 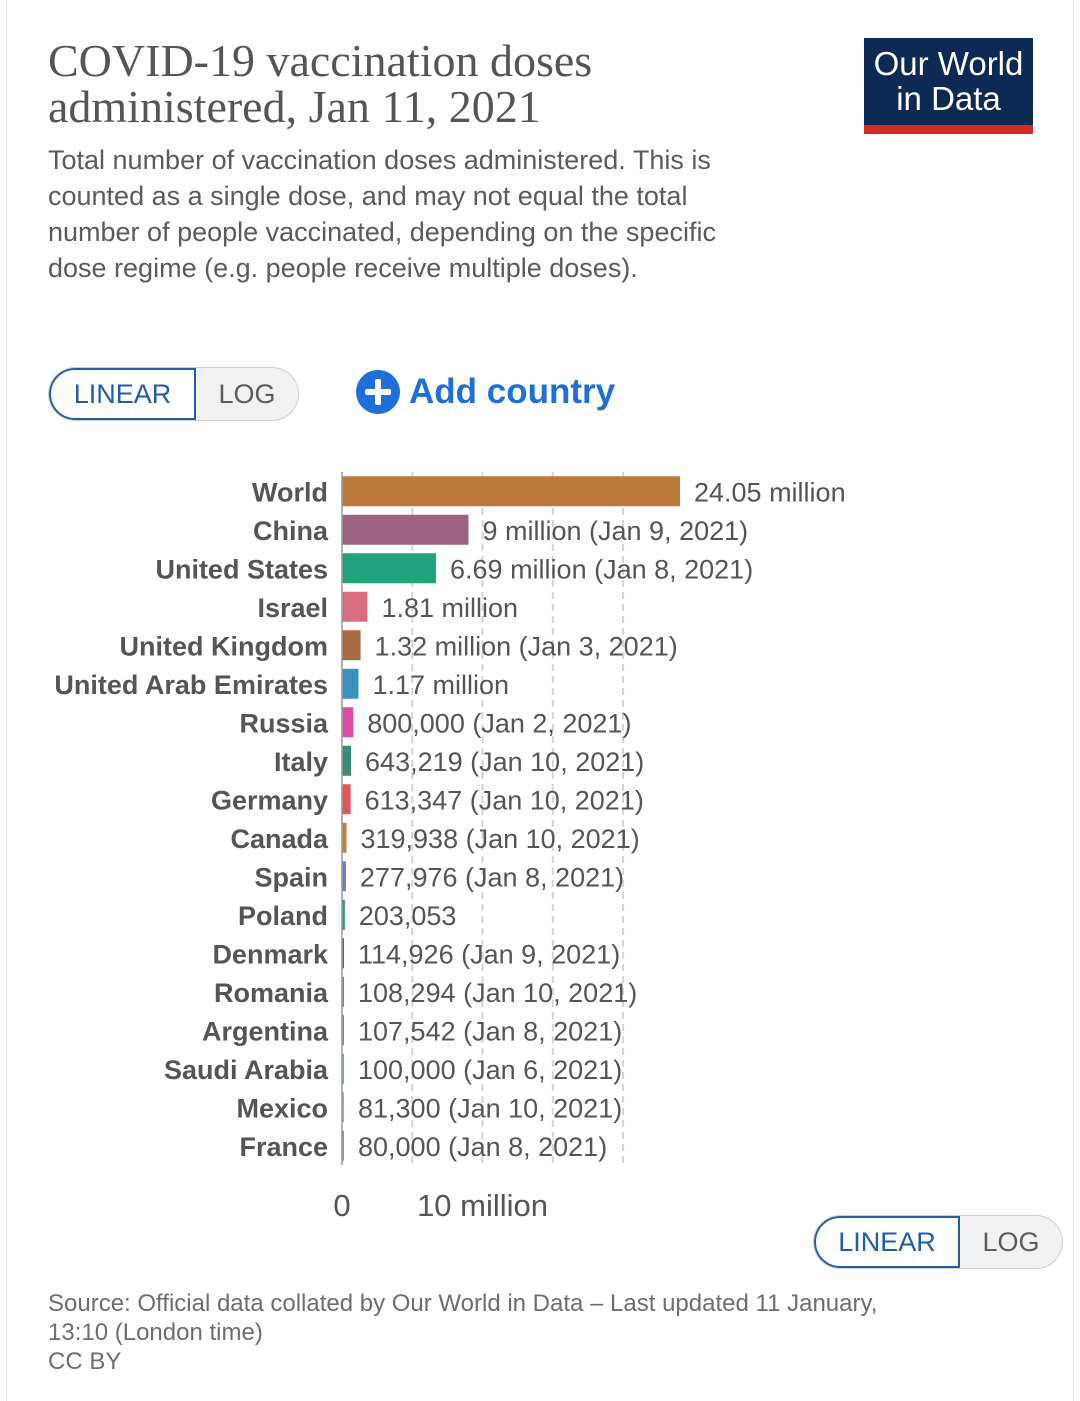 I want to click on category-label: France, so click(x=283, y=1147).